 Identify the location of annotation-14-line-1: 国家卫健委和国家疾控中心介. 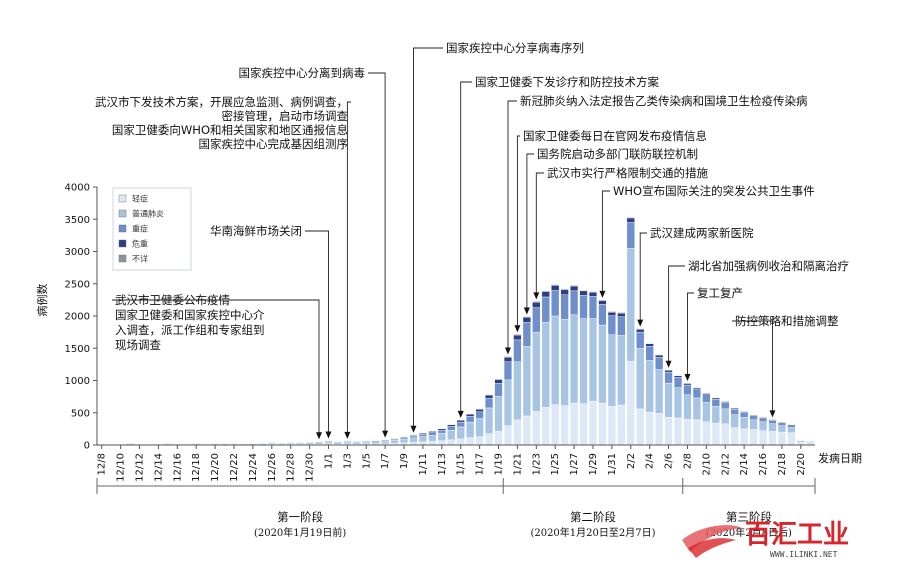
(190, 315).